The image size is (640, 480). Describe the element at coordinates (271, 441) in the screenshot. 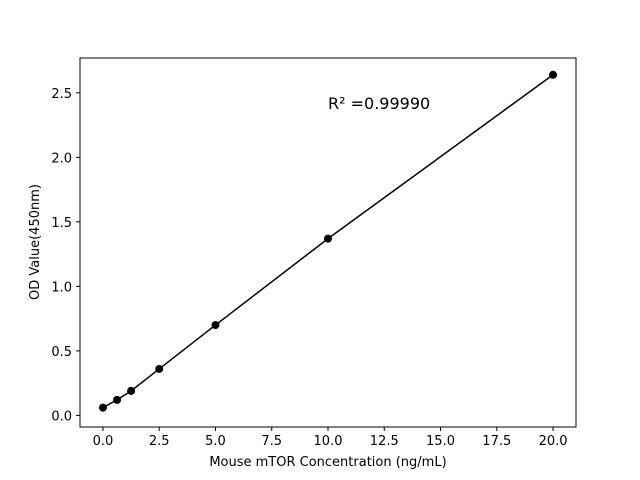

I see `x-tick-label: 7.5` at that location.